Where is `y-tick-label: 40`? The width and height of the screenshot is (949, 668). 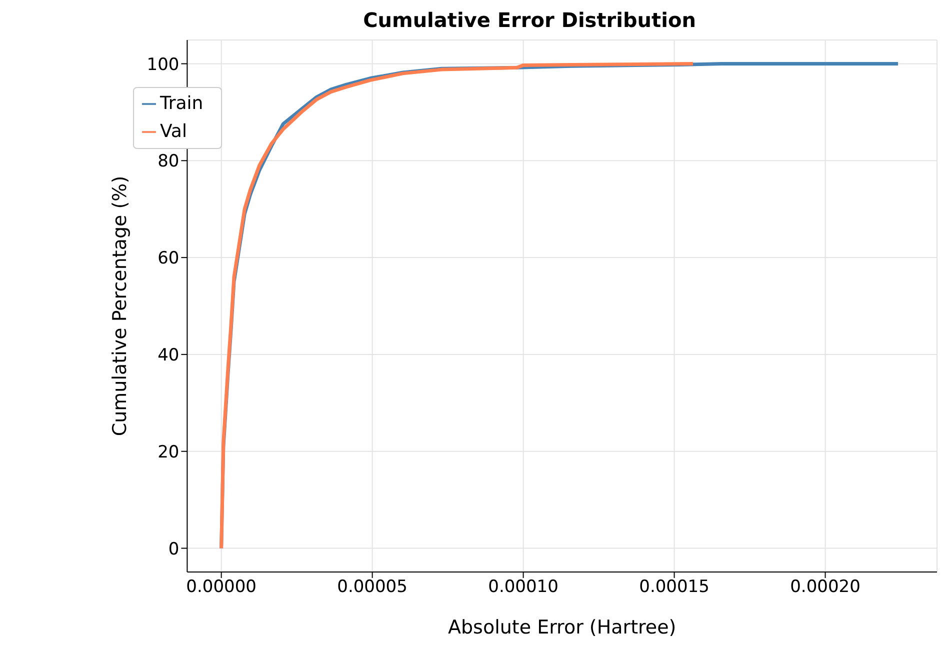
y-tick-label: 40 is located at coordinates (169, 355).